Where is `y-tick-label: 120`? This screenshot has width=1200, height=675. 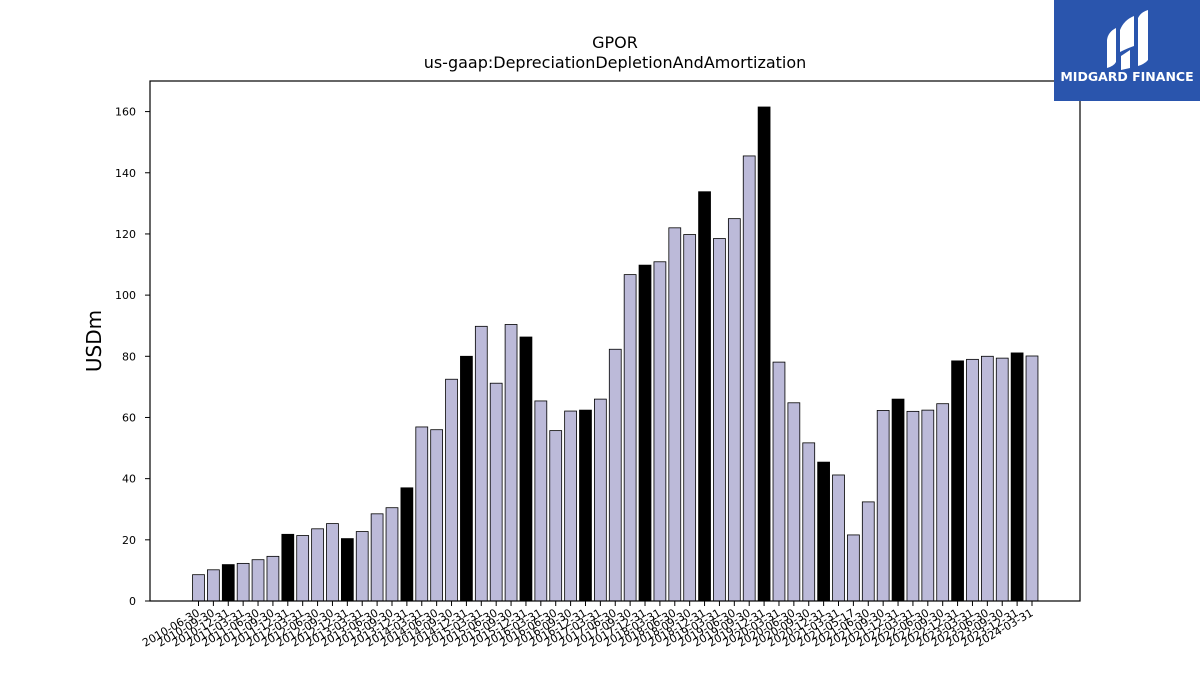 y-tick-label: 120 is located at coordinates (125, 234).